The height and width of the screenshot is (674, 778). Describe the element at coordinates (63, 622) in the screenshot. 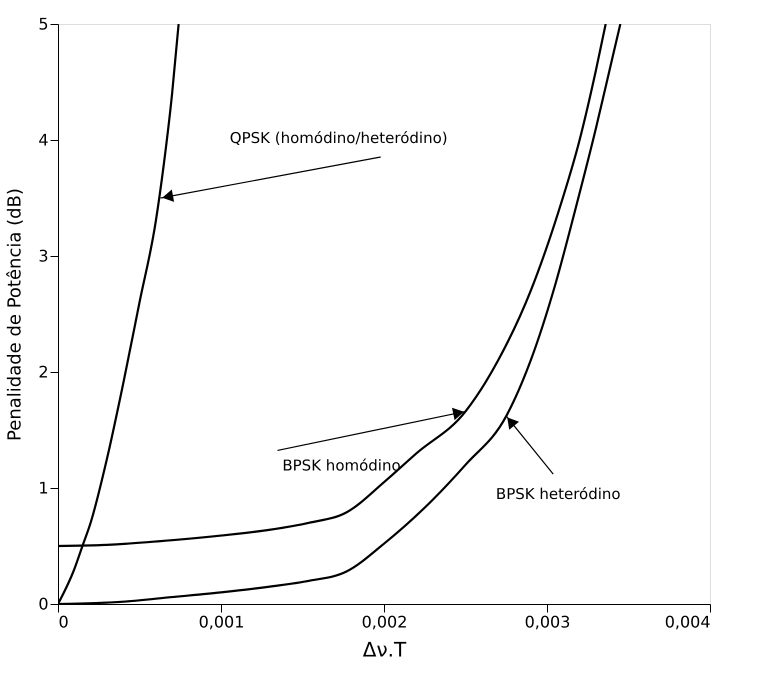

I see `x-tick-label: 0` at that location.